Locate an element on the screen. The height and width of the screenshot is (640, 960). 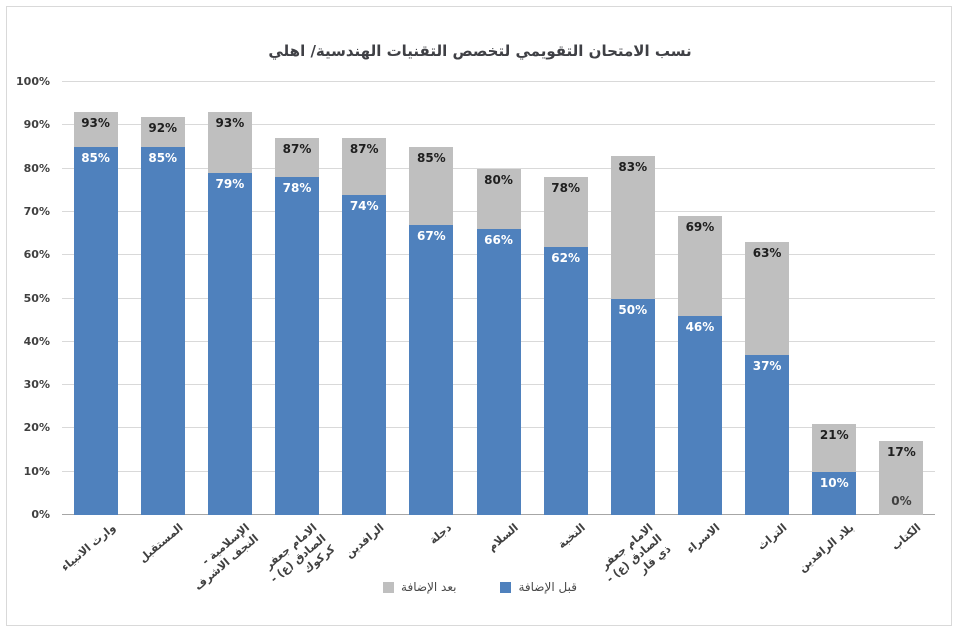
legend-item: بعد الإضافة is located at coordinates (419, 587).